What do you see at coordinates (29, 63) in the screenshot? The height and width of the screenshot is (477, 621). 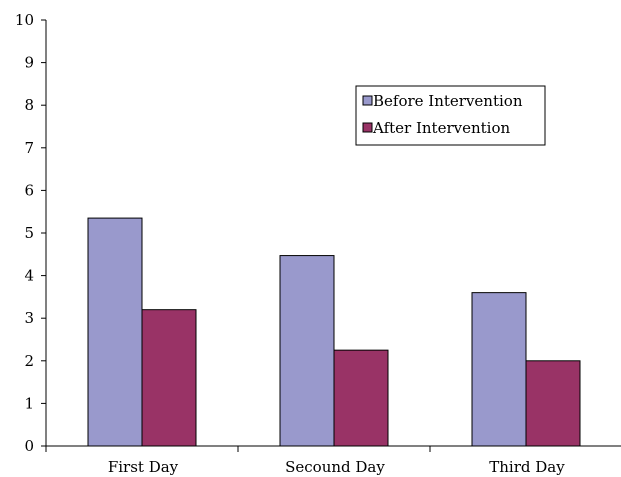 I see `y-tick-label: 9` at bounding box center [29, 63].